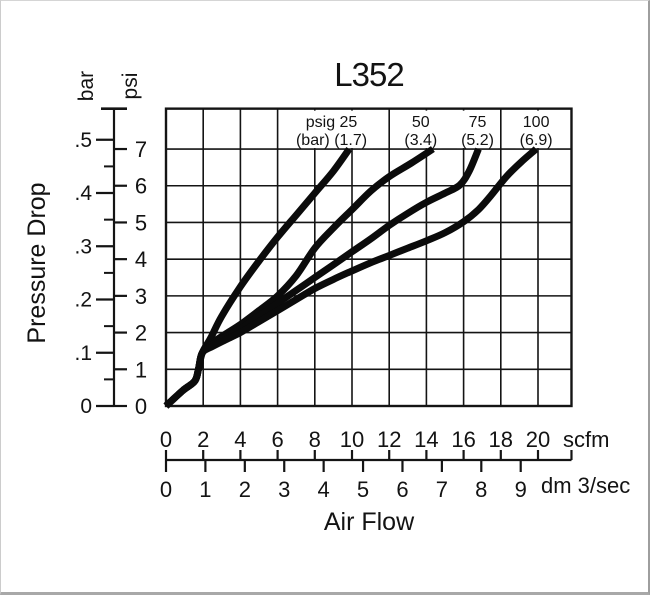  What do you see at coordinates (141, 186) in the screenshot?
I see `psi-tick-label-6: 6` at bounding box center [141, 186].